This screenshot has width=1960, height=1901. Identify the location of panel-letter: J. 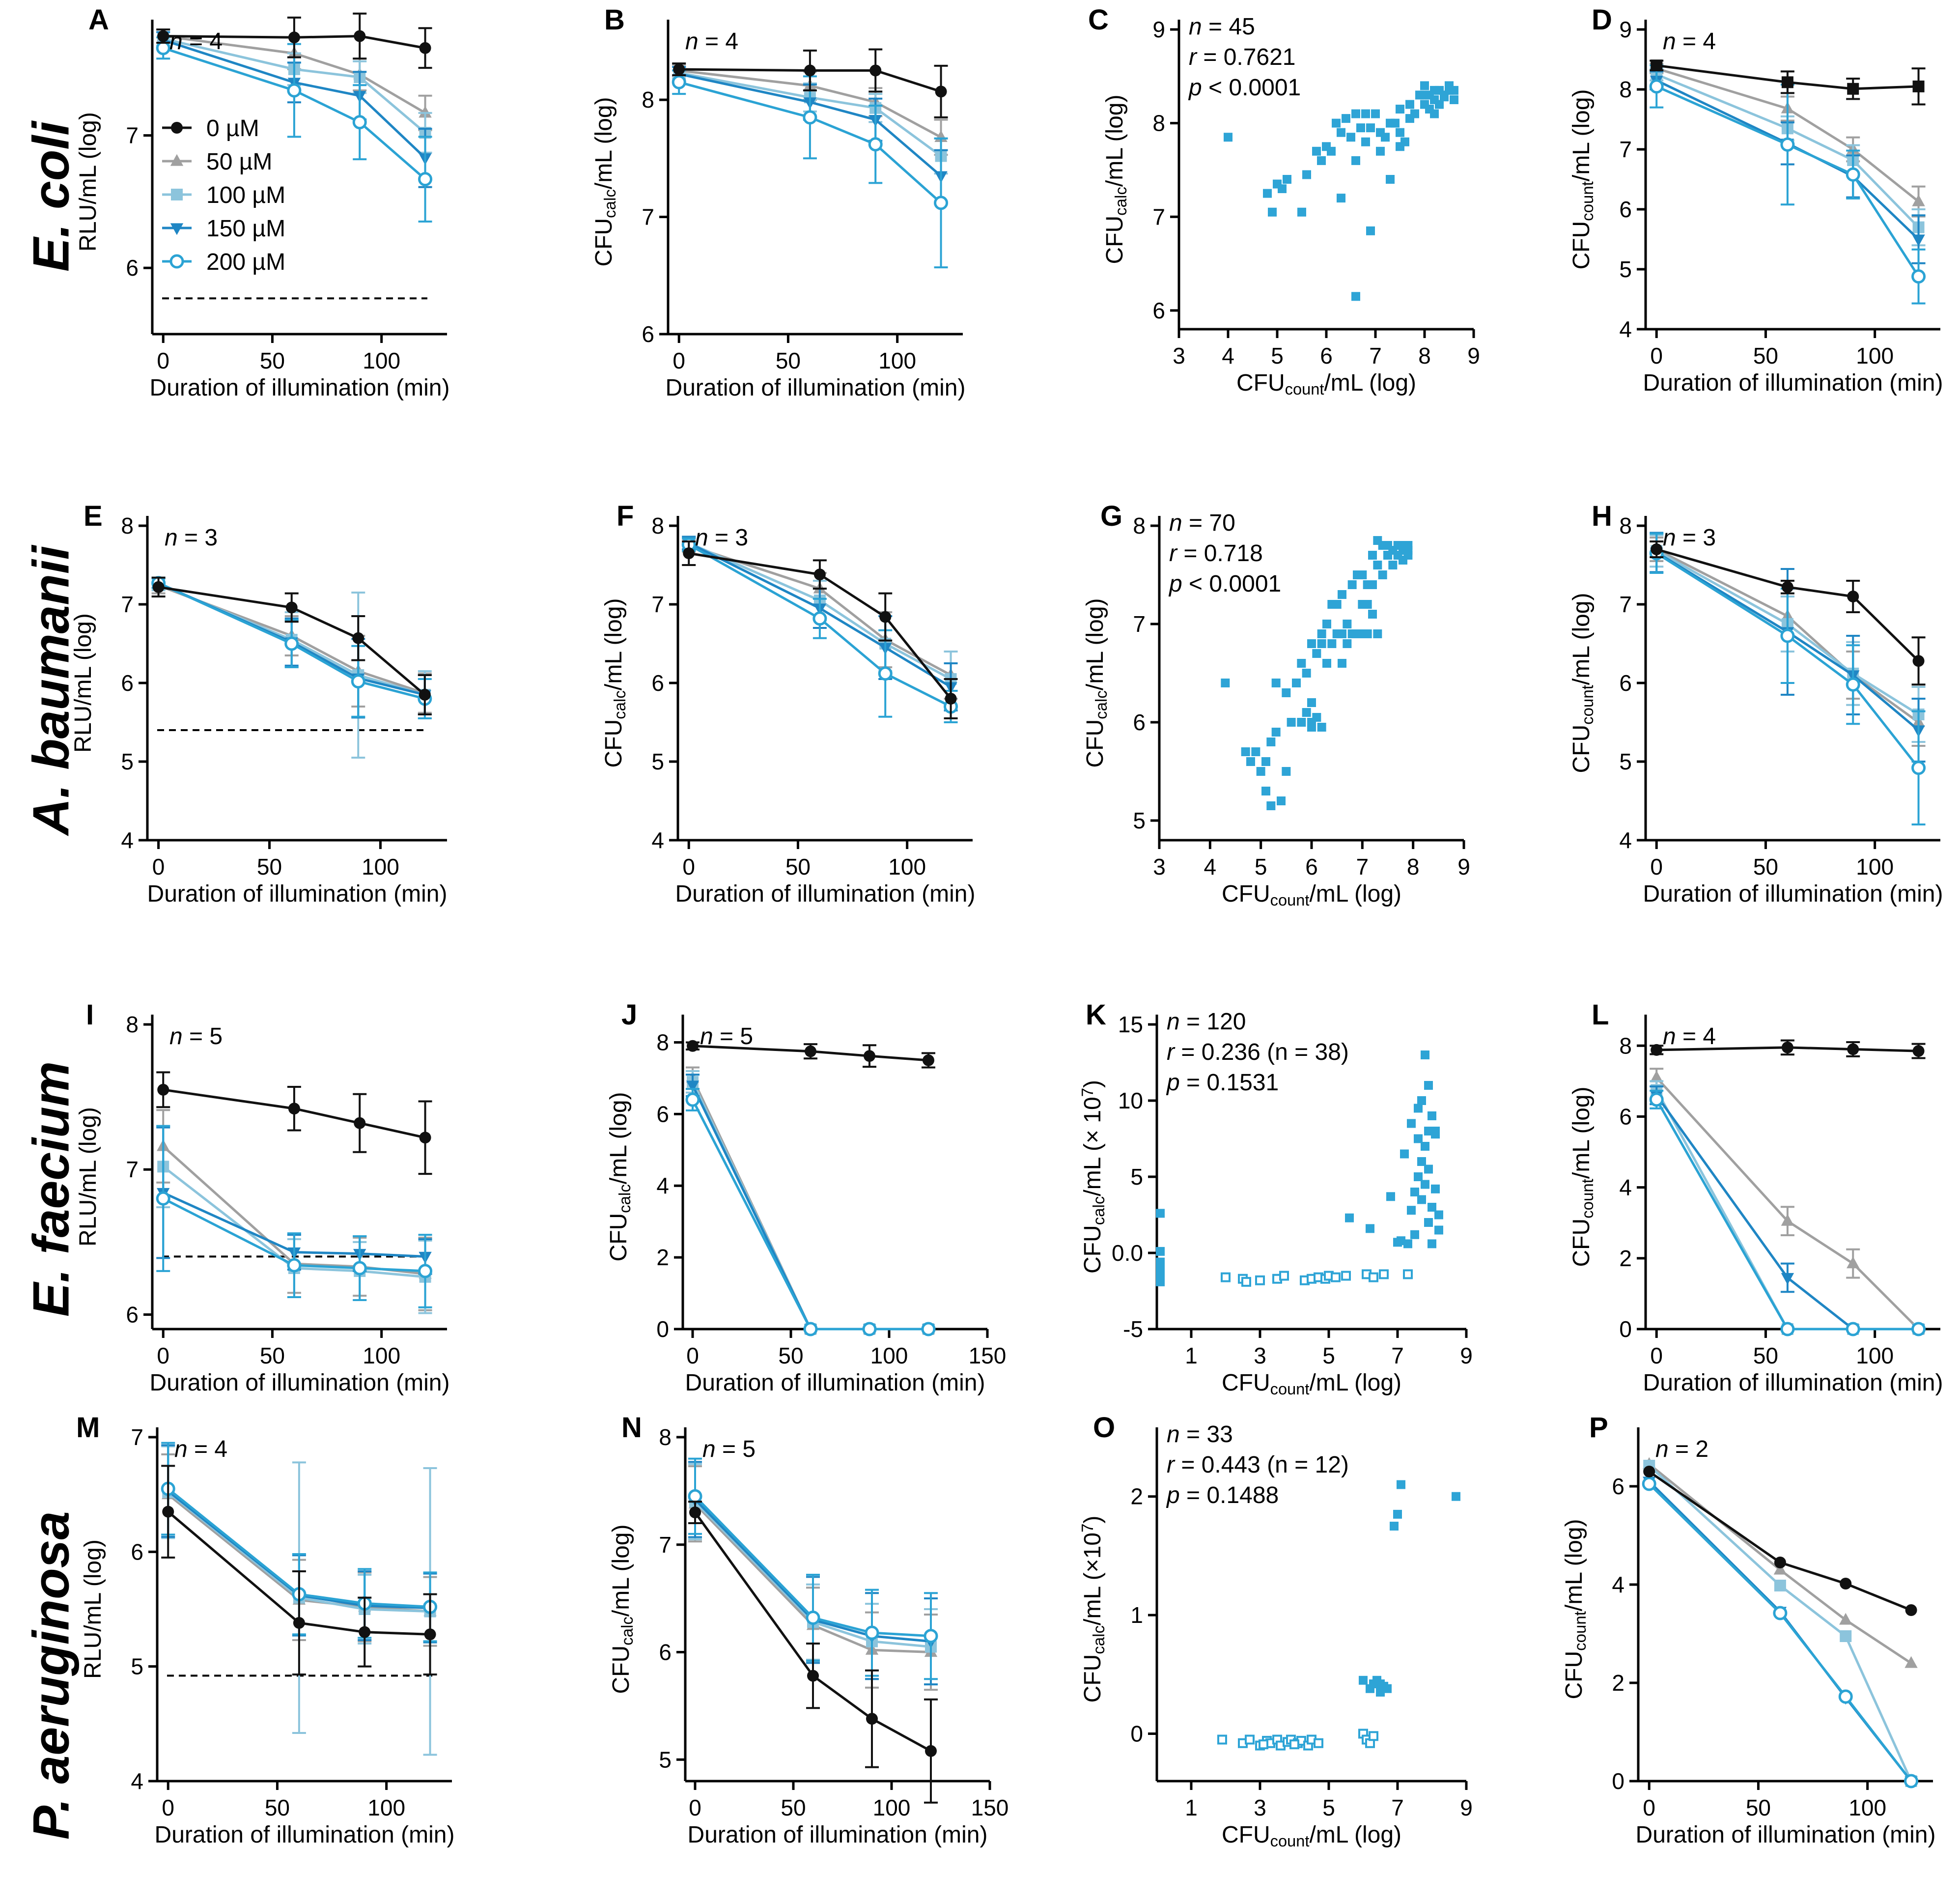
(629, 1015).